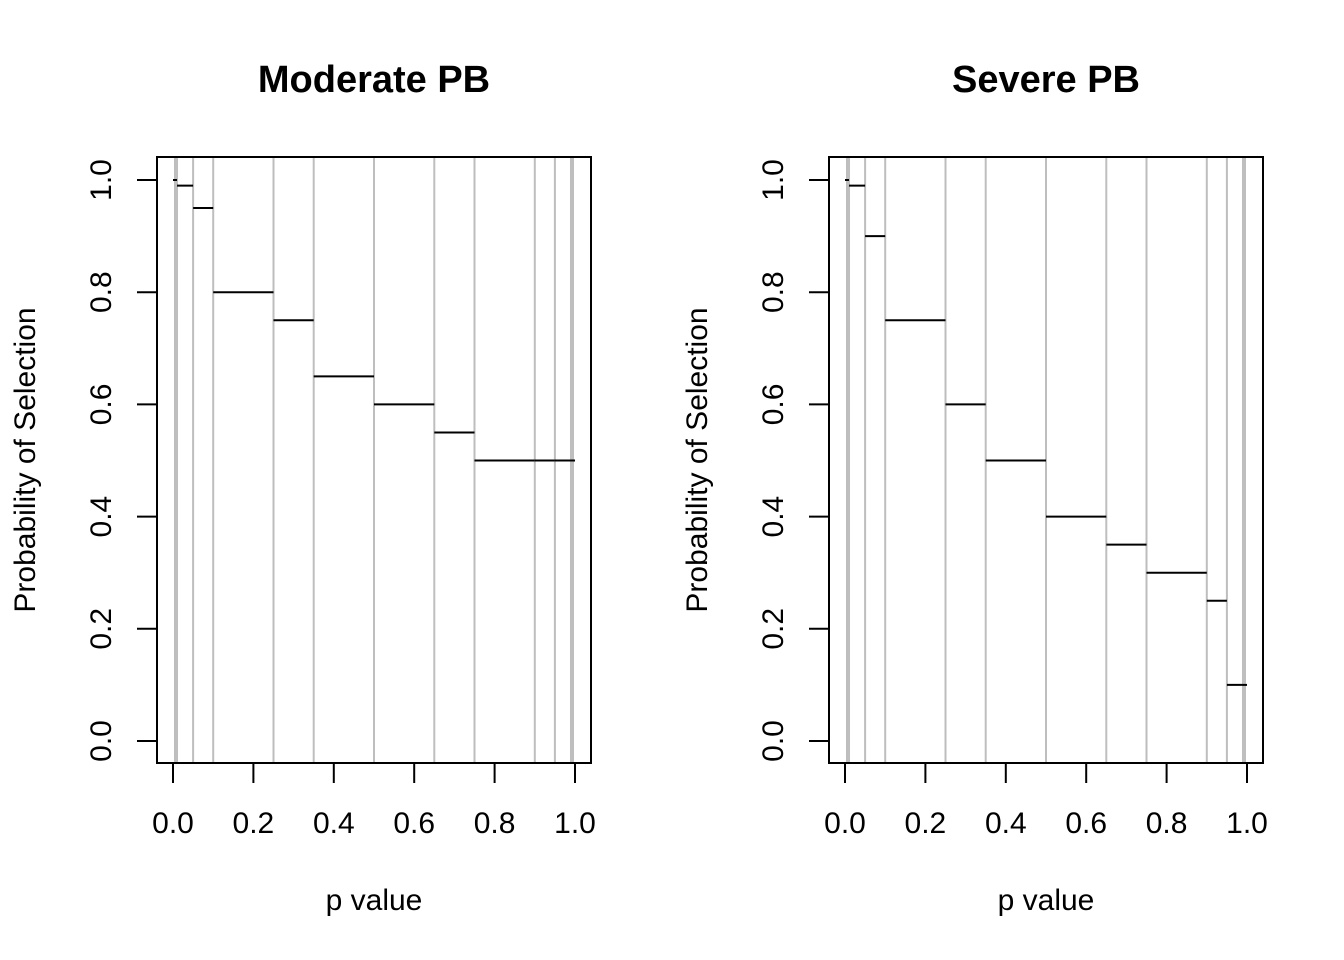 The width and height of the screenshot is (1344, 960). What do you see at coordinates (374, 80) in the screenshot?
I see `panel-title: Moderate PB` at bounding box center [374, 80].